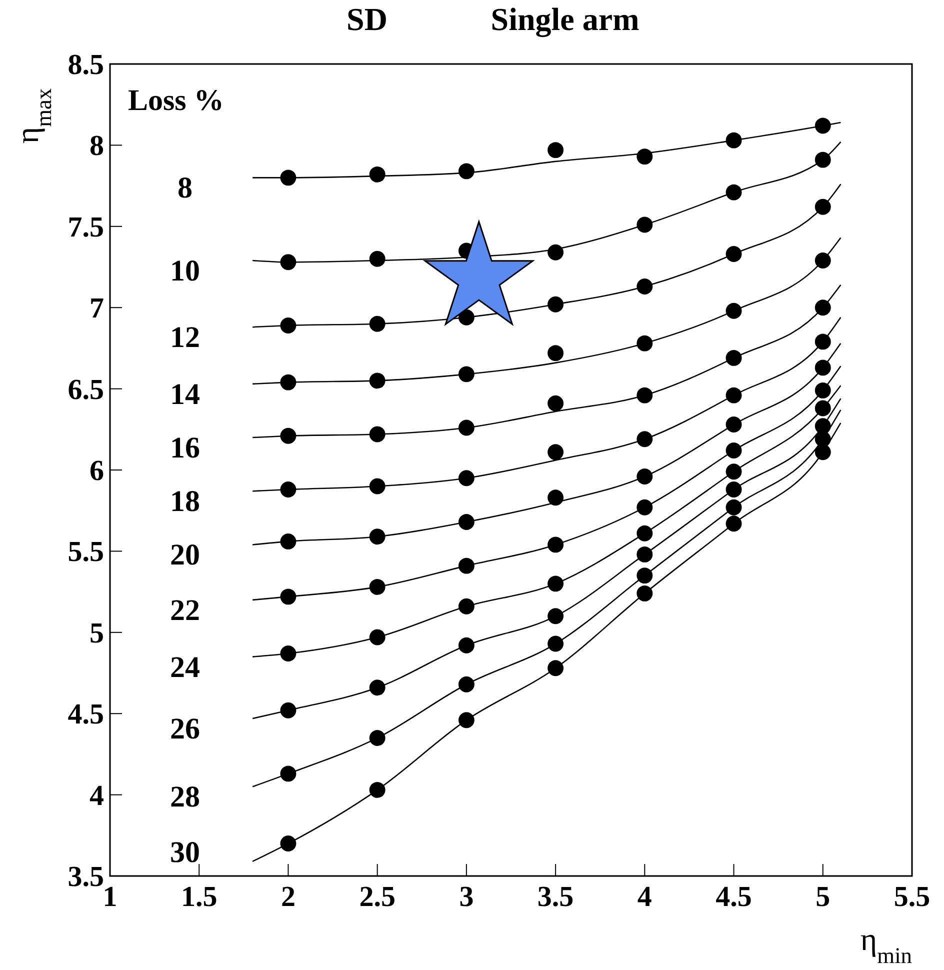 The width and height of the screenshot is (944, 970). What do you see at coordinates (97, 308) in the screenshot?
I see `y-tick-label: 7` at bounding box center [97, 308].